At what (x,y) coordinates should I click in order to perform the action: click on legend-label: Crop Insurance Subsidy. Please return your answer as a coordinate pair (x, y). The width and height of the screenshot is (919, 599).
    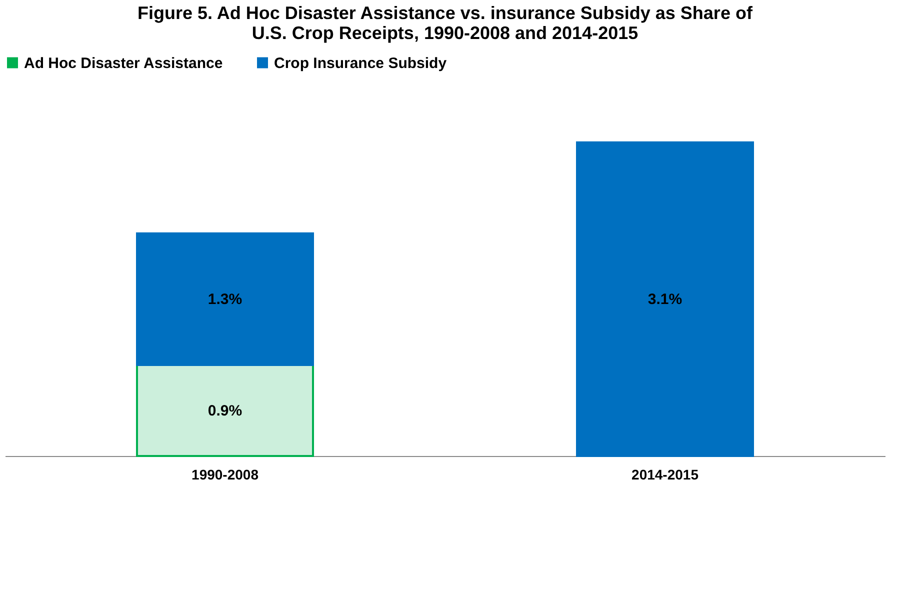
    Looking at the image, I should click on (361, 63).